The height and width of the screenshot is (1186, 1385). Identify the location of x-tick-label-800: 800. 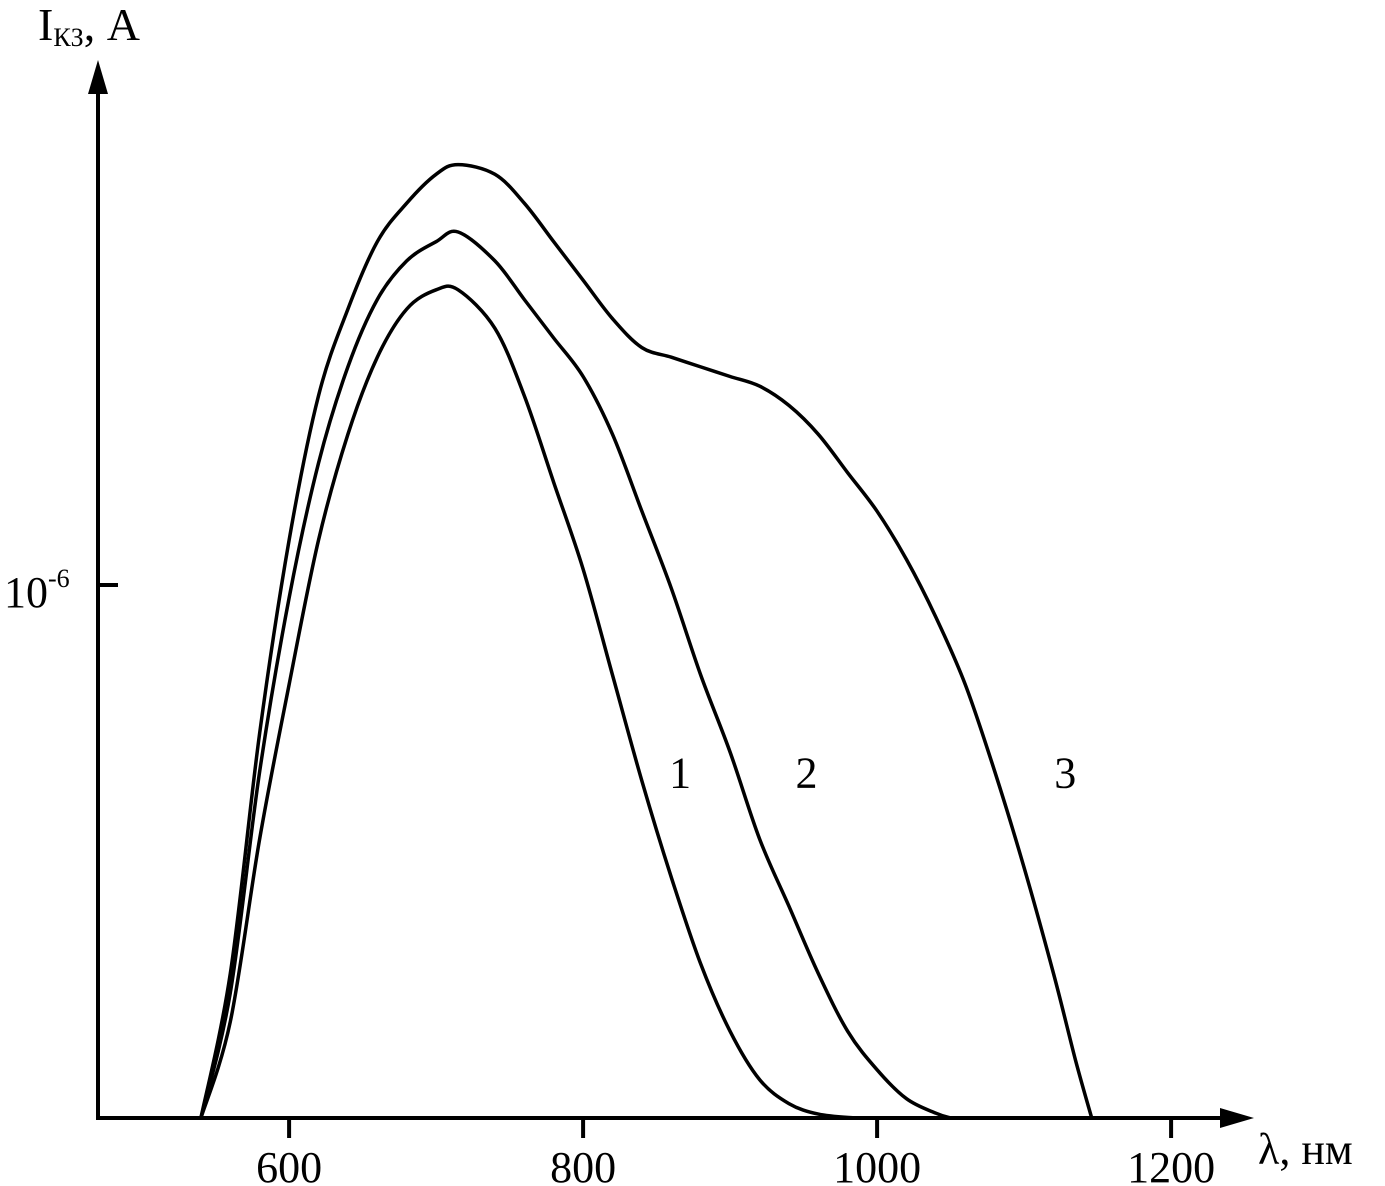
(583, 1164).